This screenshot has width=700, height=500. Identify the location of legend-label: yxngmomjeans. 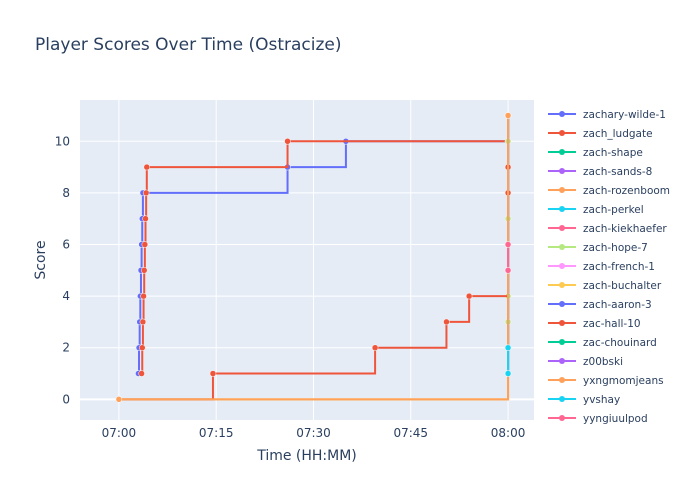
(623, 381).